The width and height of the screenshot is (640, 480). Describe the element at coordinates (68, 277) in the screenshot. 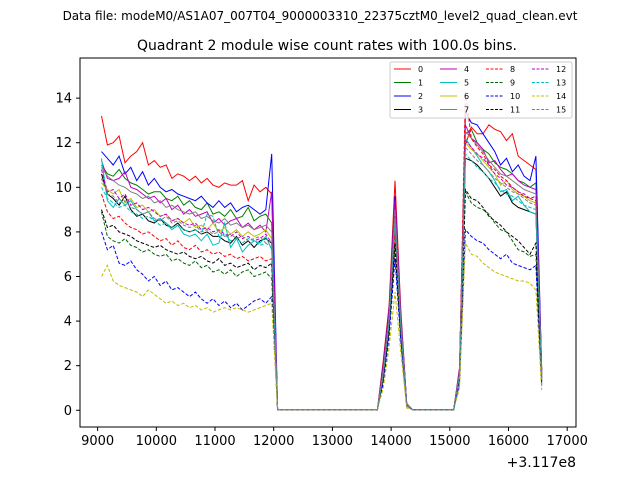

I see `y-tick-label: 6` at that location.